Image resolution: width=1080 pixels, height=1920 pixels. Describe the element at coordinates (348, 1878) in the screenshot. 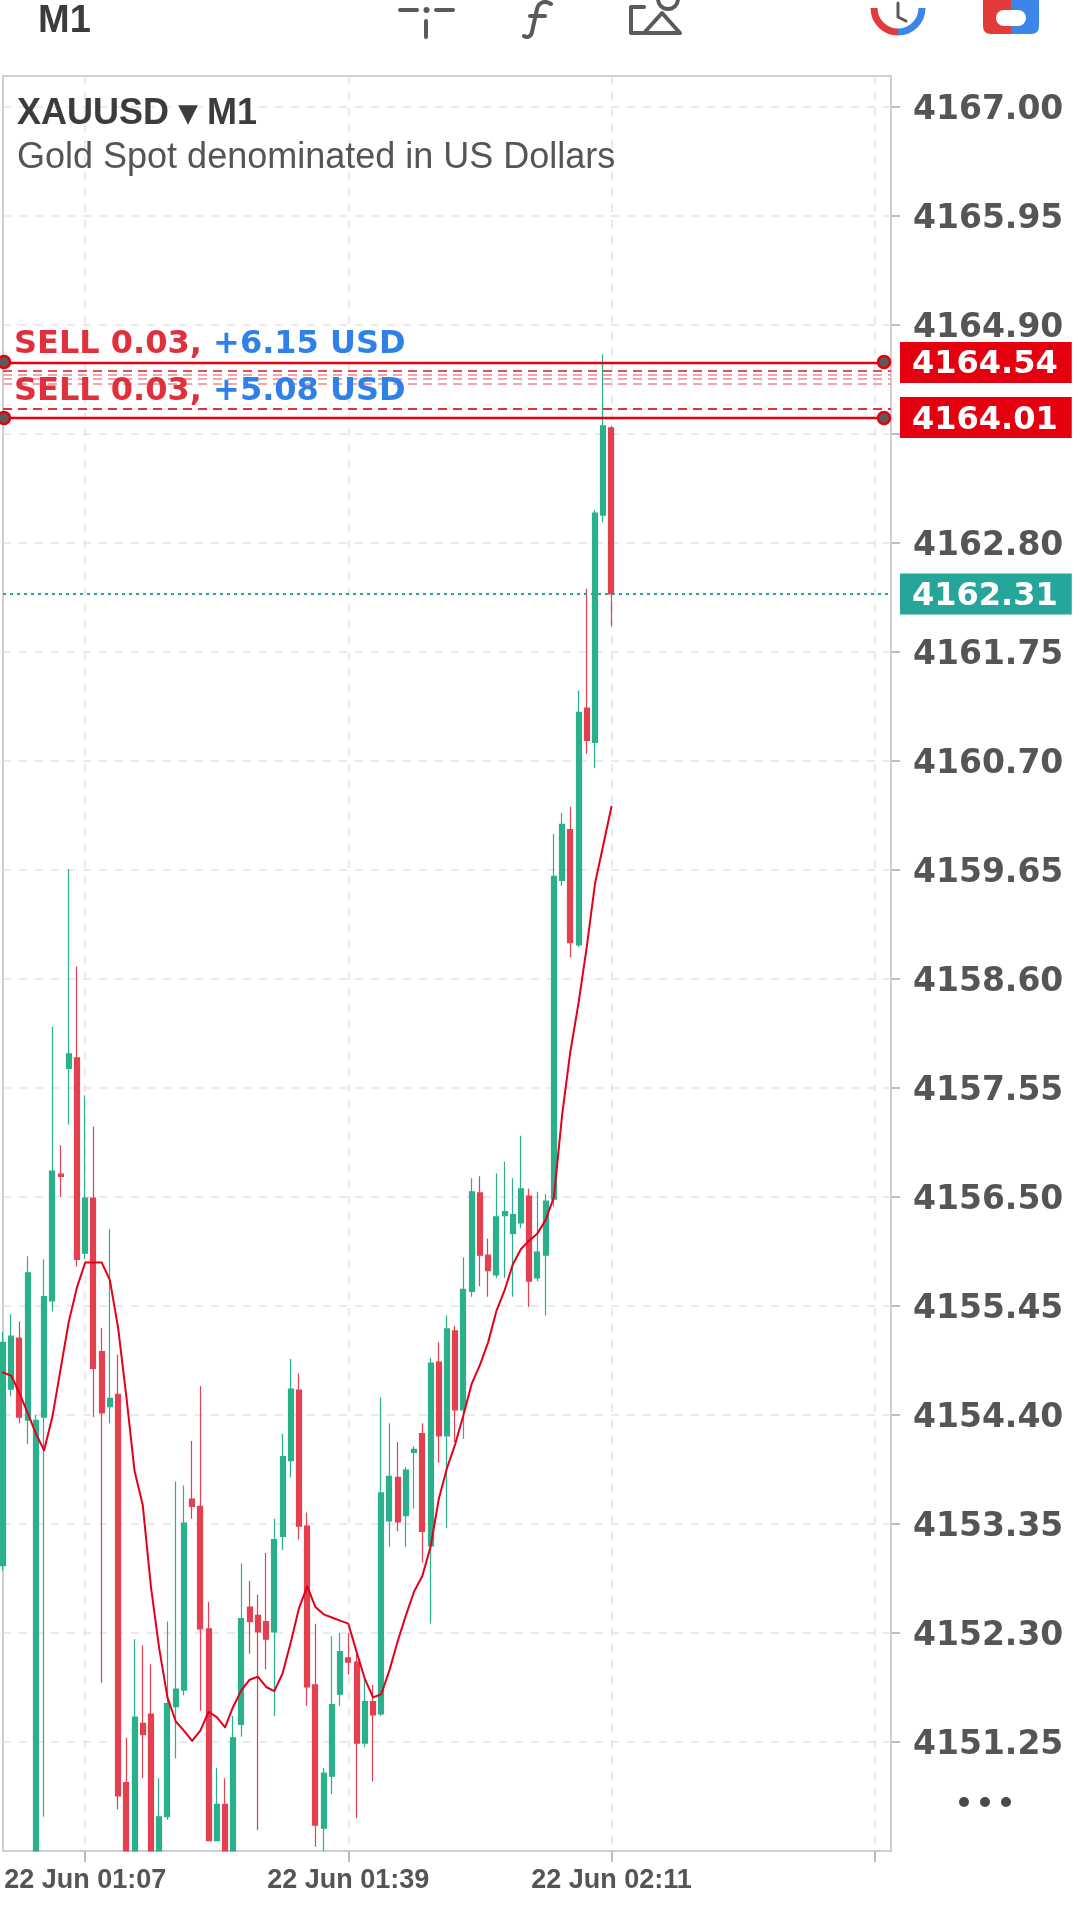

I see `x-tick-label: 22 Jun 01:39` at that location.